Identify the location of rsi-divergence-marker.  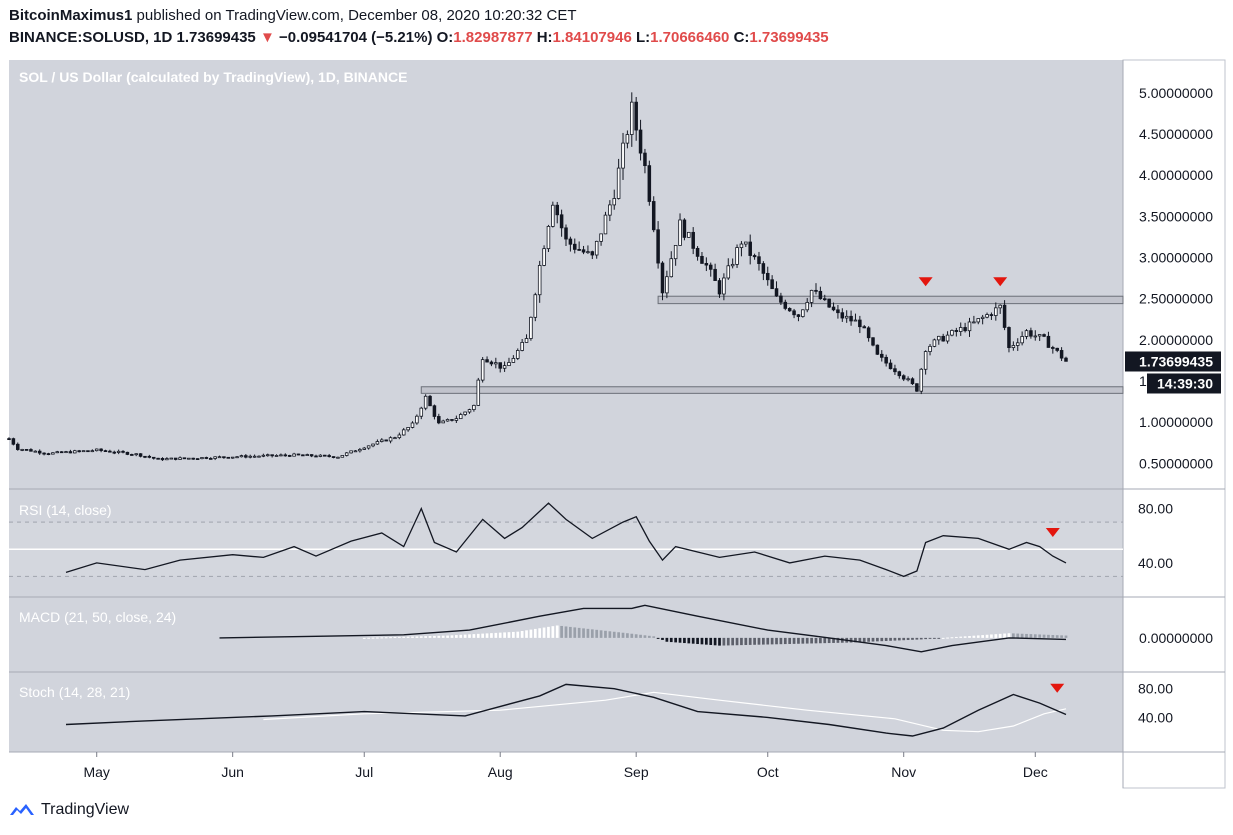
(1052, 532).